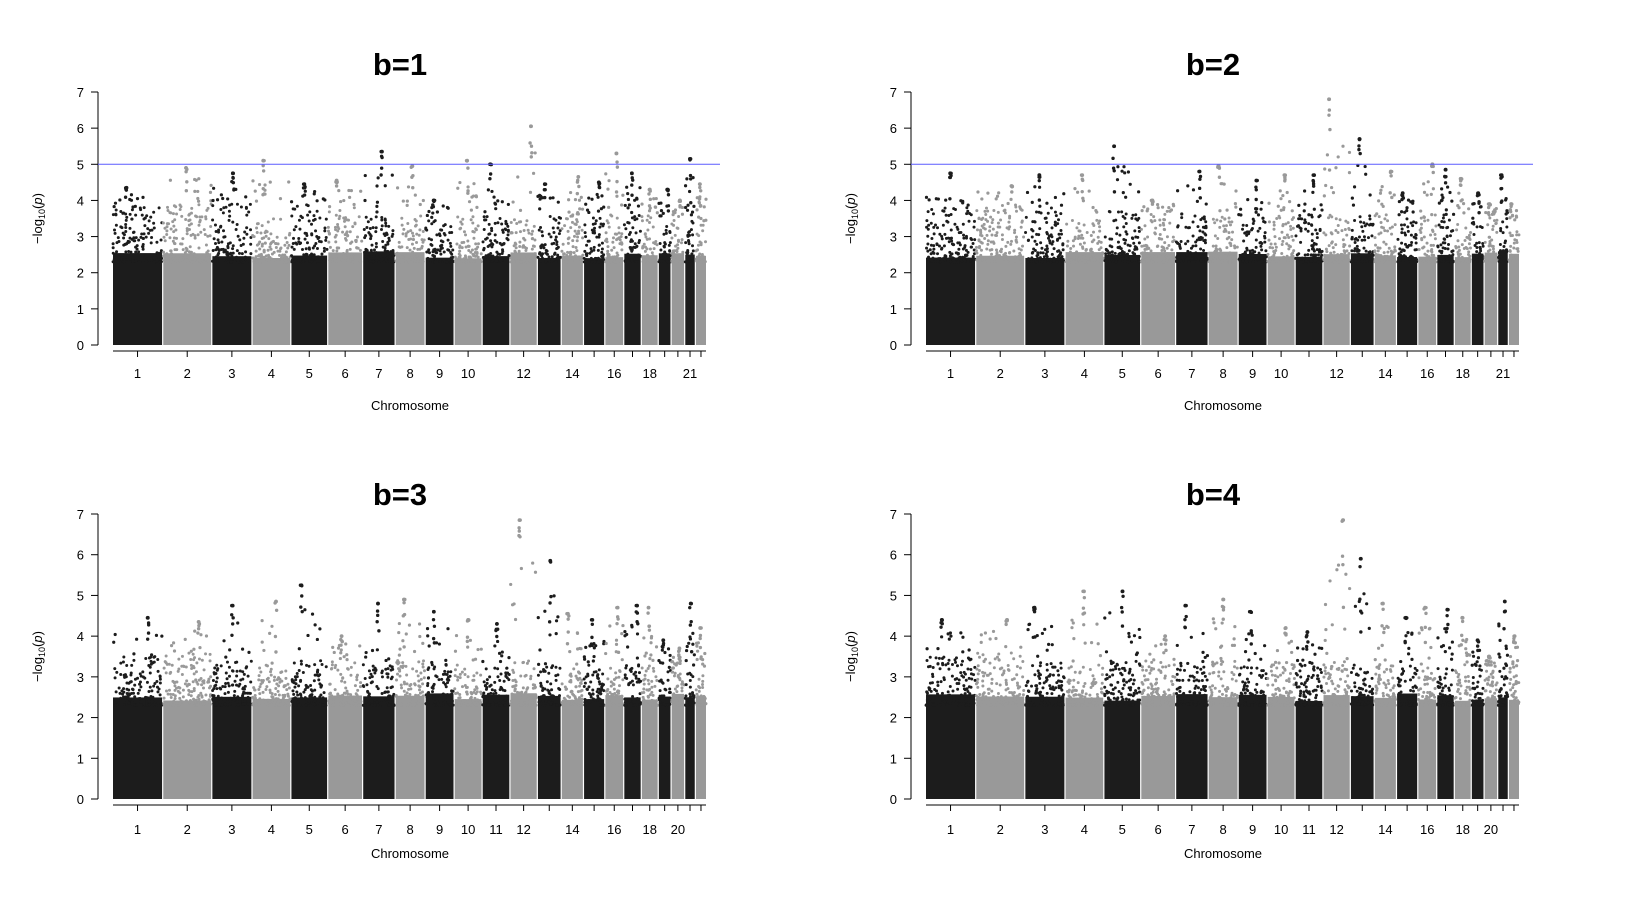 The image size is (1627, 916). Describe the element at coordinates (530, 126) in the screenshot. I see `top-hit-point` at that location.